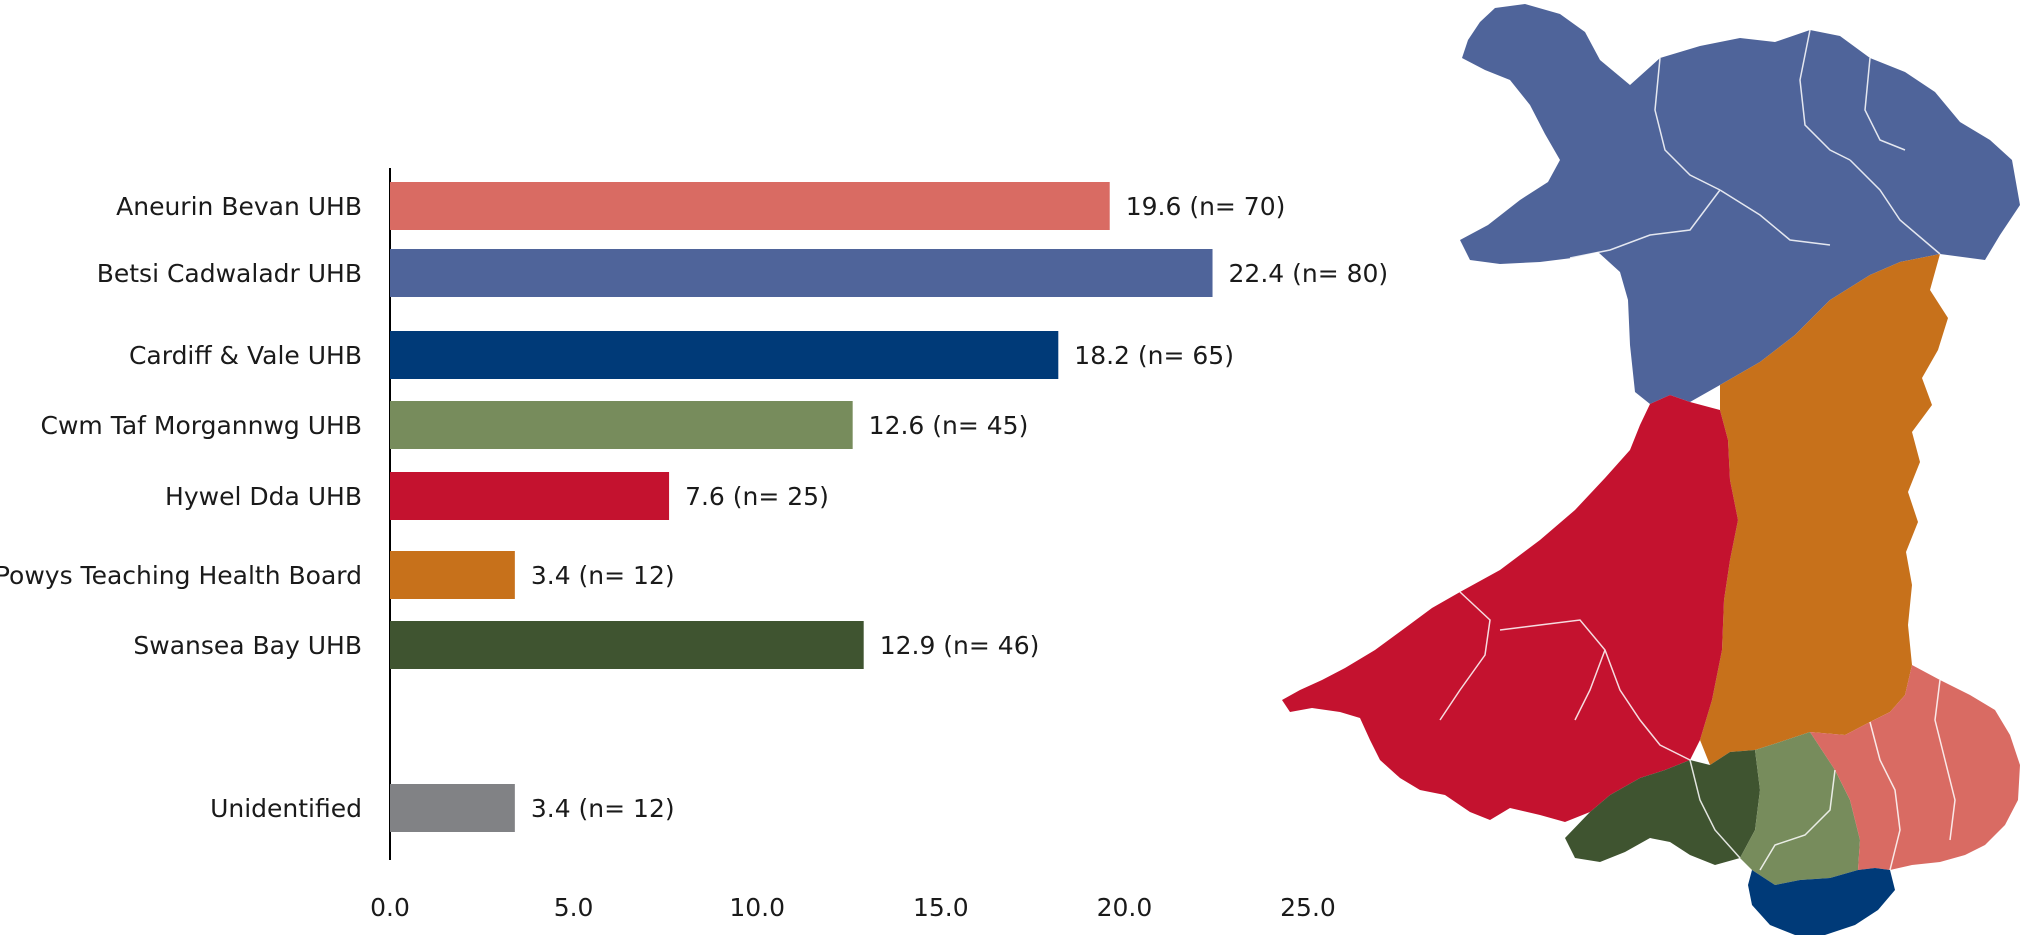 The height and width of the screenshot is (939, 2027). What do you see at coordinates (1206, 206) in the screenshot?
I see `value-label-0: 19.6 (n= 70)` at bounding box center [1206, 206].